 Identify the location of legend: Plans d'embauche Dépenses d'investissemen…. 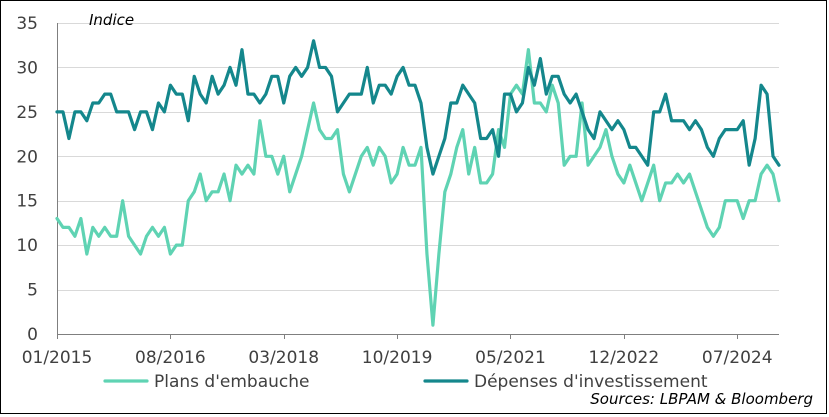
(405, 382).